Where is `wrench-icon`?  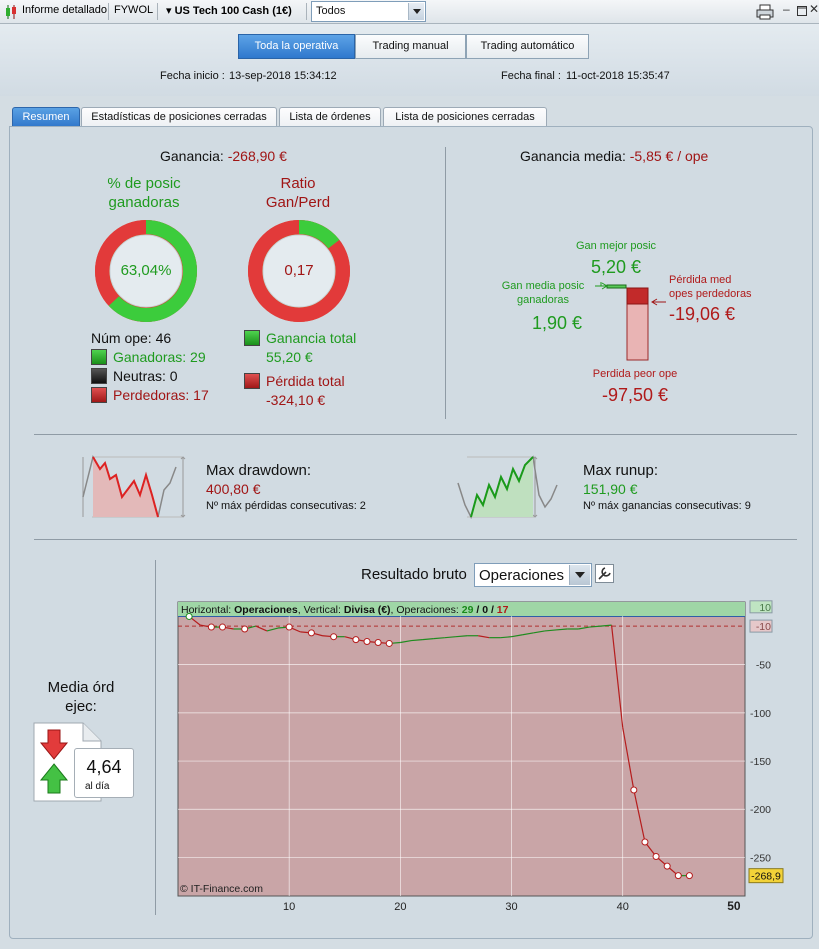
wrench-icon is located at coordinates (604, 573).